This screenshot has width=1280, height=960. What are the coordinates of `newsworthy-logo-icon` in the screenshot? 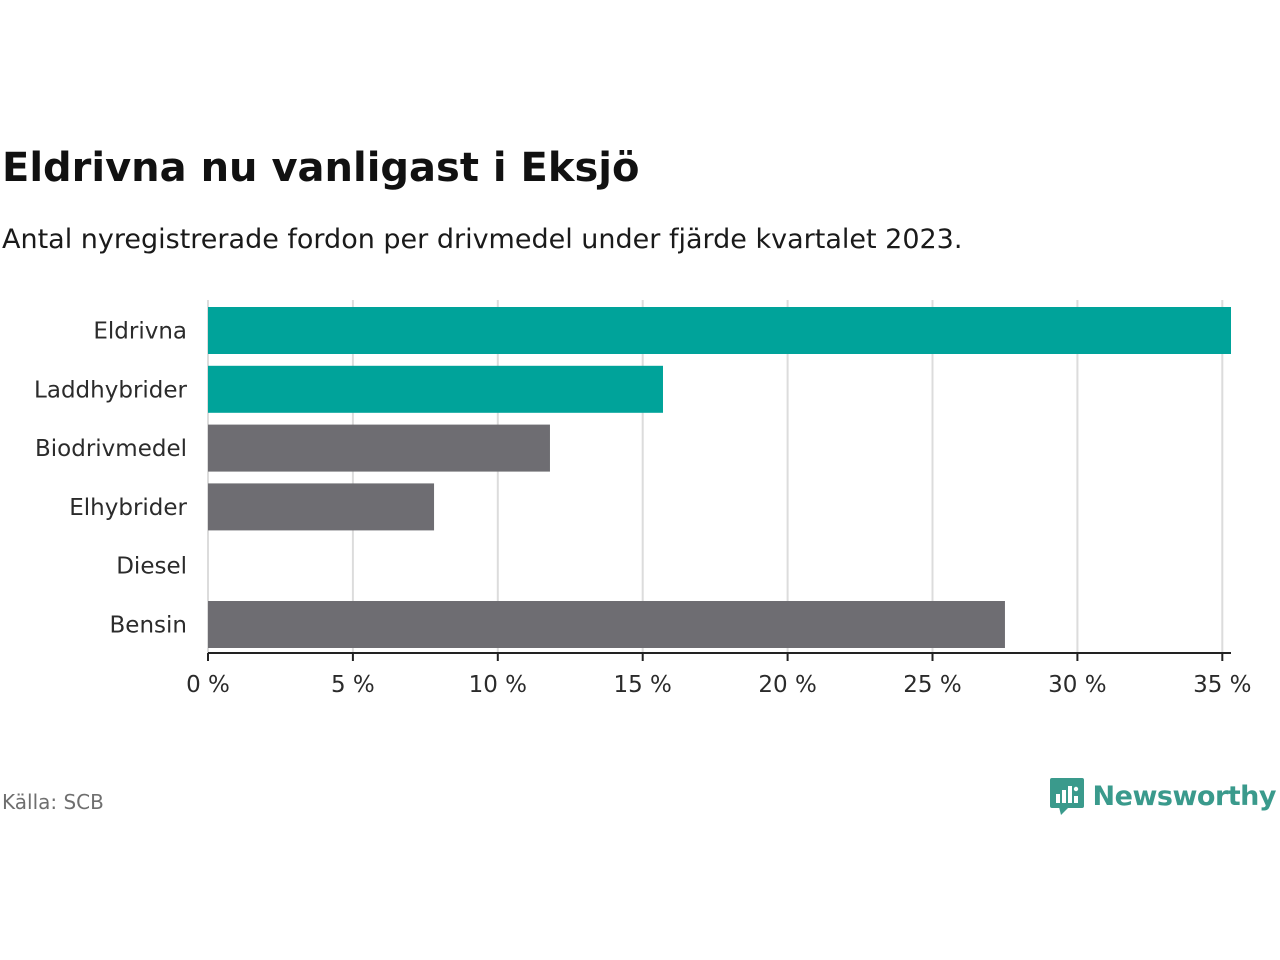 It's located at (1066, 796).